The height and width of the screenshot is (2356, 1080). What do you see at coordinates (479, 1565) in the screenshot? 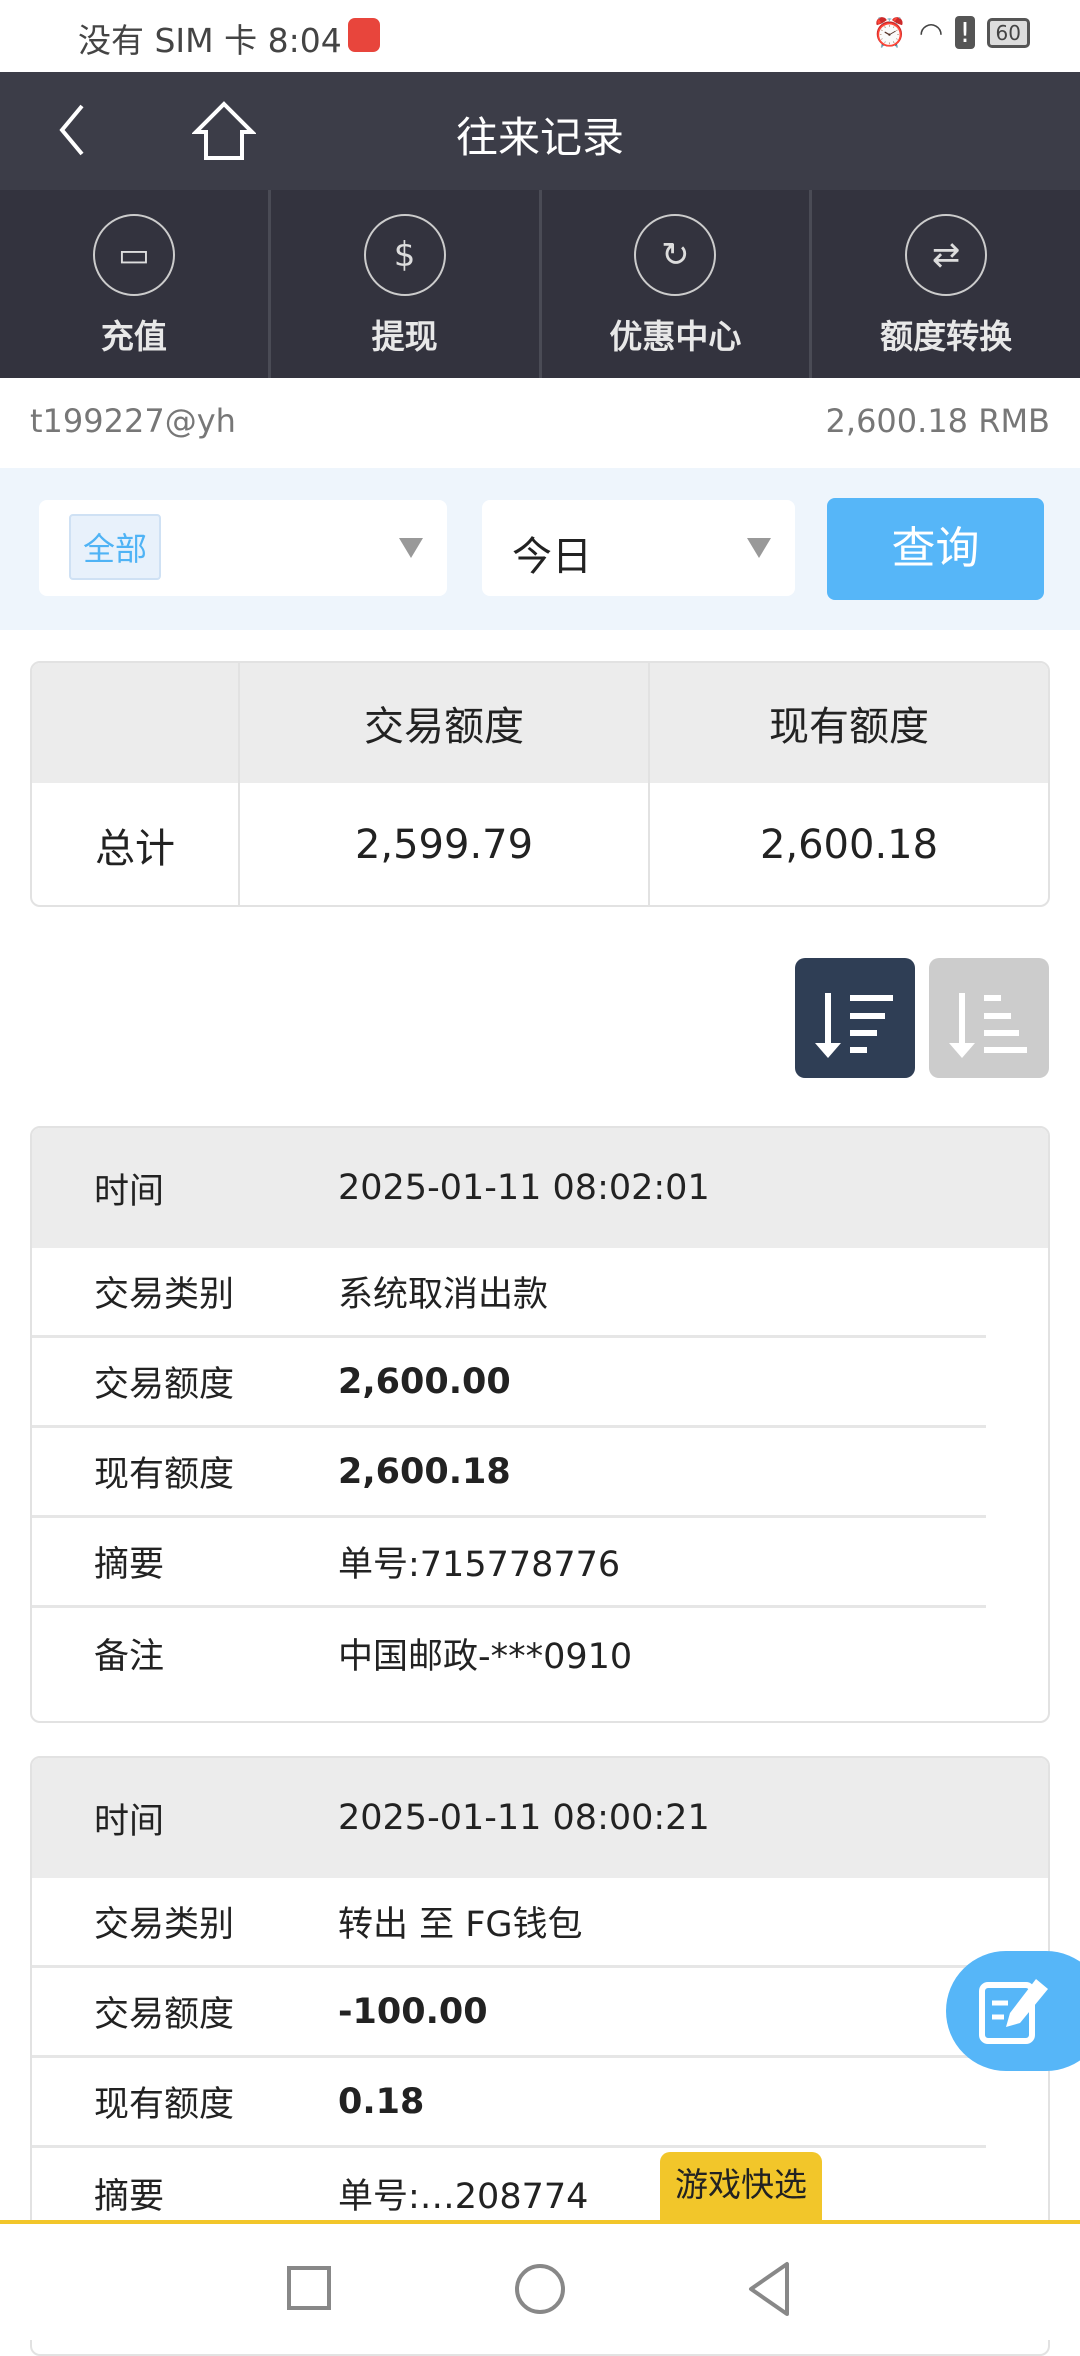
I see `row-value: 单号:715778776` at bounding box center [479, 1565].